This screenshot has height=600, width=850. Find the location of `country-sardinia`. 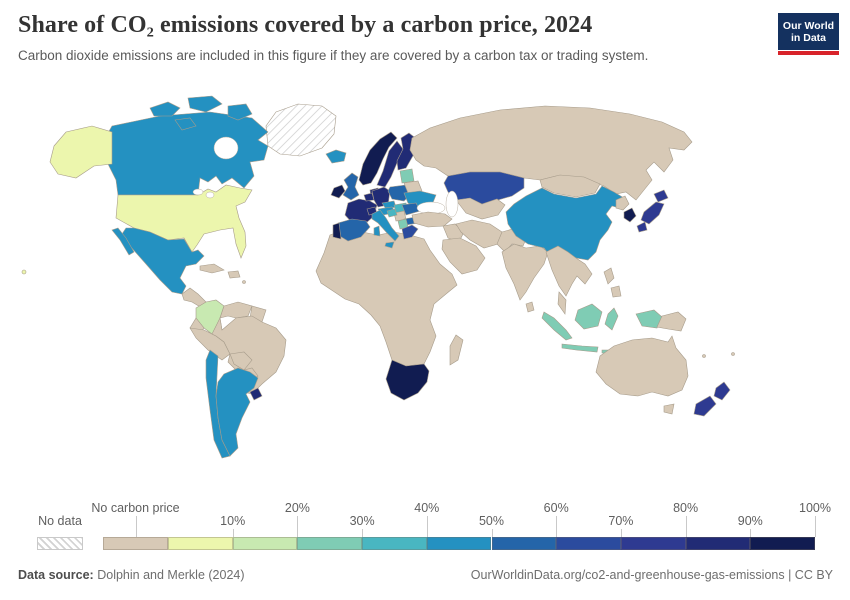

country-sardinia is located at coordinates (377, 231).